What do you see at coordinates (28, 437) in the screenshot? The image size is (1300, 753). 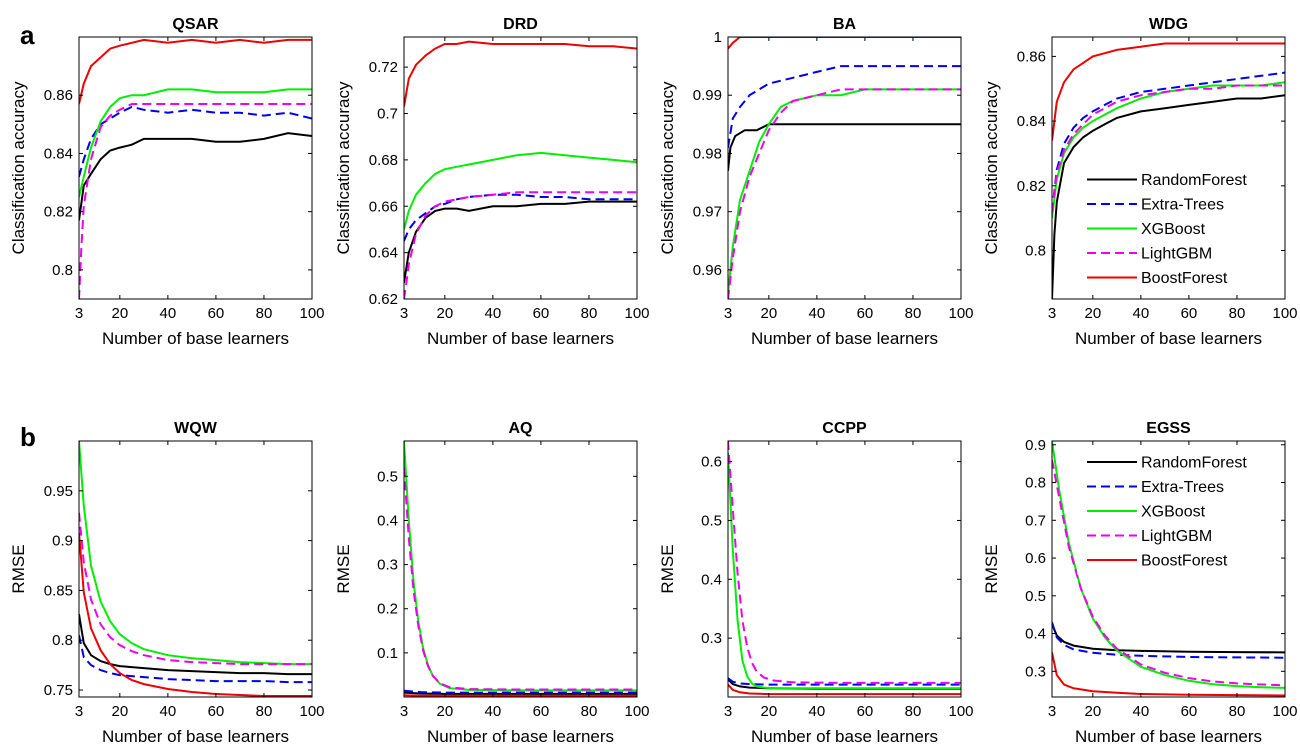 I see `panel-label-b: b` at bounding box center [28, 437].